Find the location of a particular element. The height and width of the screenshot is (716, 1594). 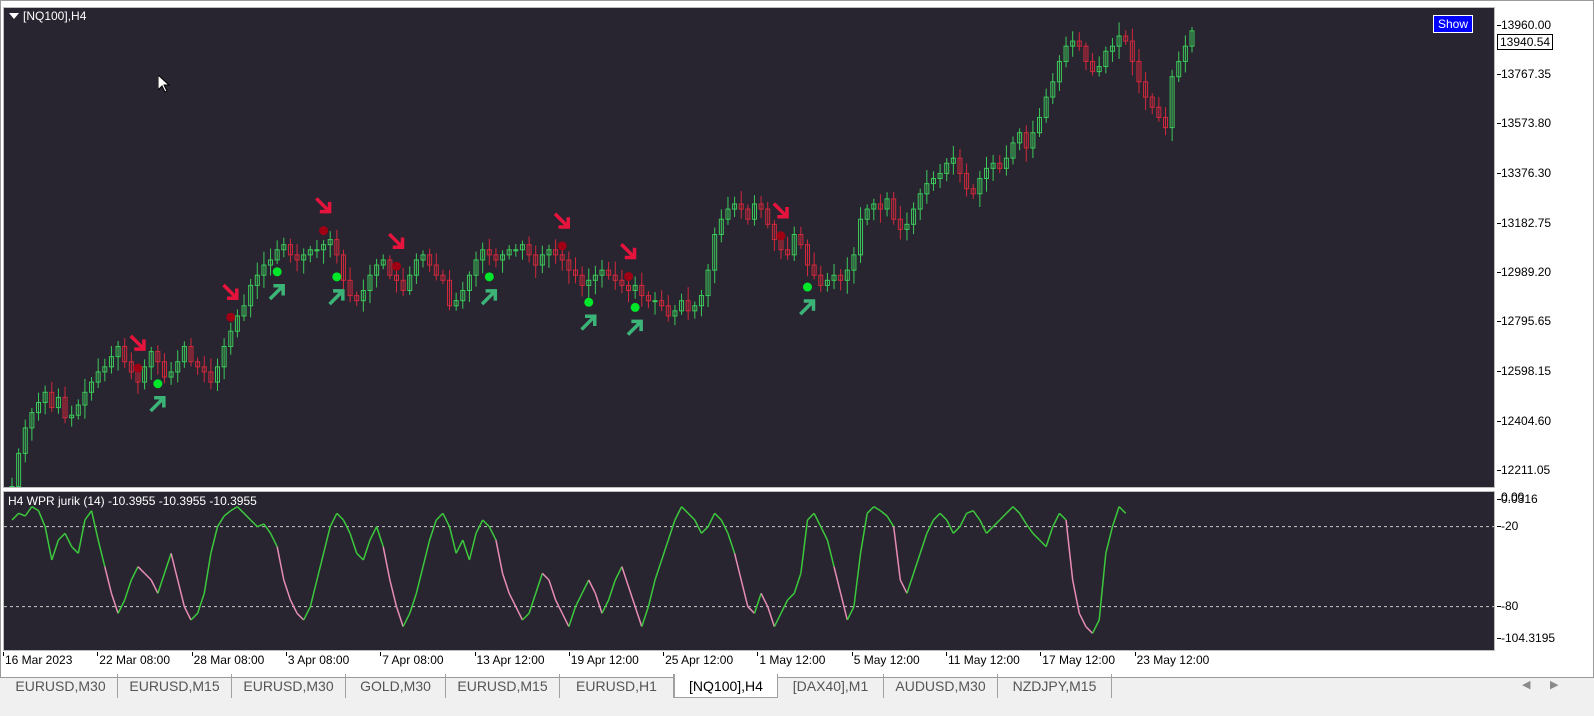

tab-eurusd-h1: EURUSD,H1 is located at coordinates (617, 686).